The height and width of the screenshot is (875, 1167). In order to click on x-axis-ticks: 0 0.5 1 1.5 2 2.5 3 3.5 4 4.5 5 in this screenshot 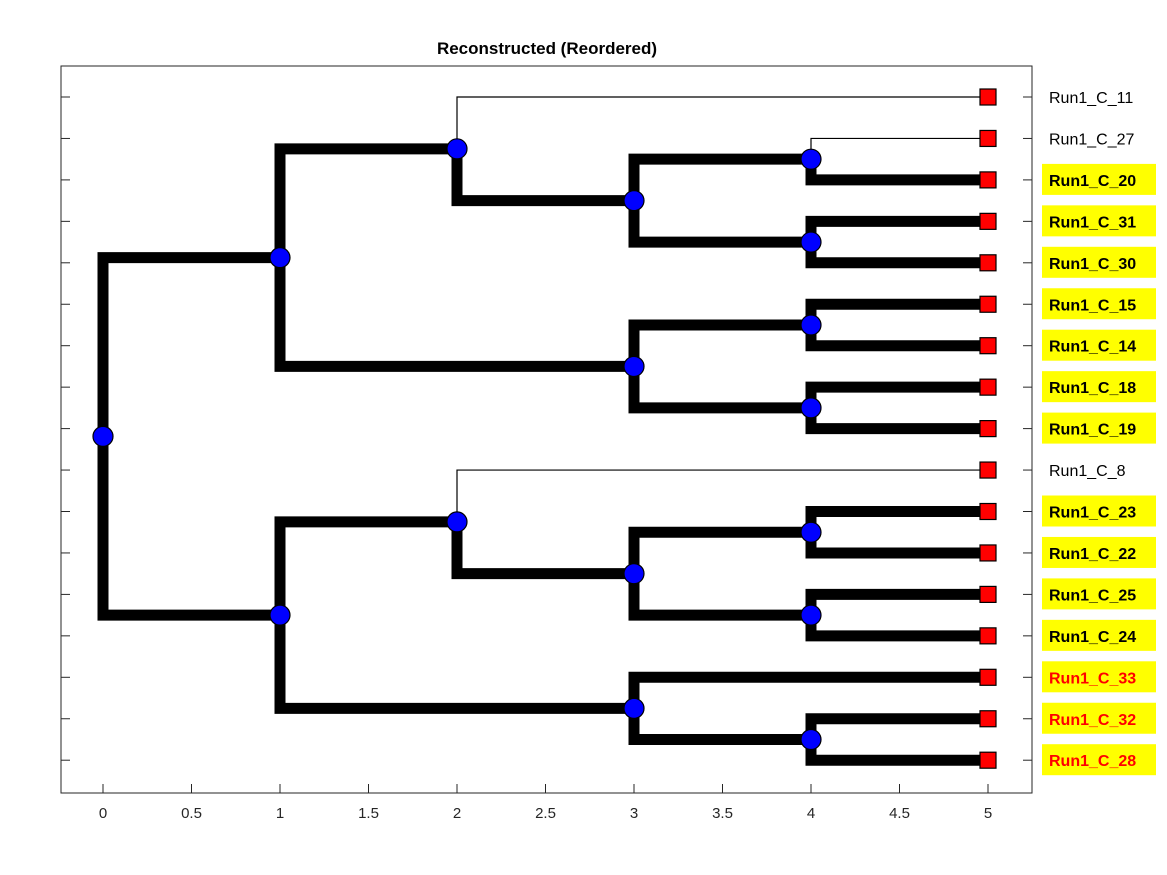, I will do `click(545, 803)`.